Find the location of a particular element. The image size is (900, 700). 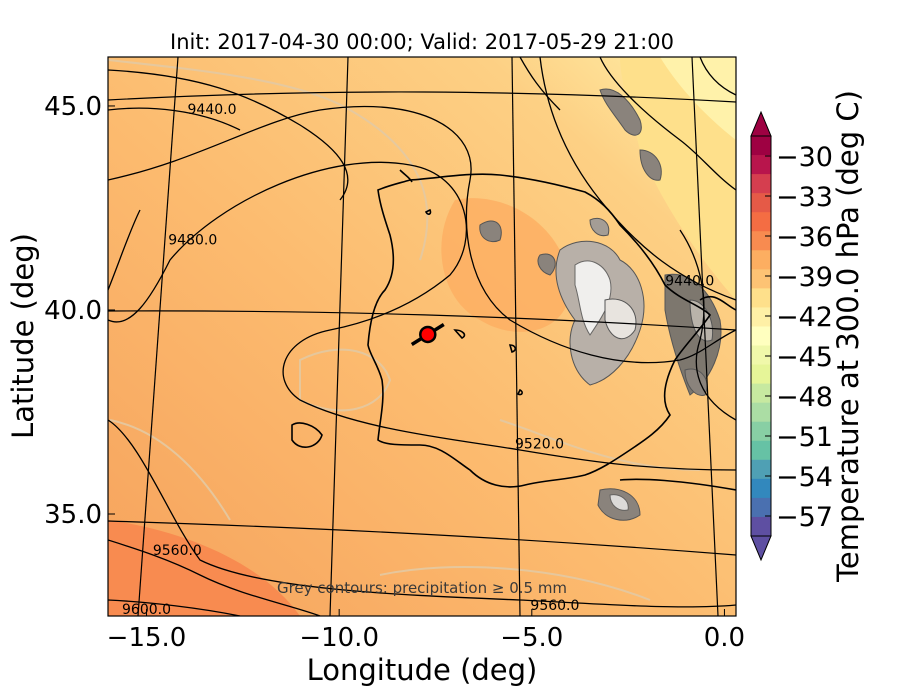

colorbar-frame is located at coordinates (761, 336).